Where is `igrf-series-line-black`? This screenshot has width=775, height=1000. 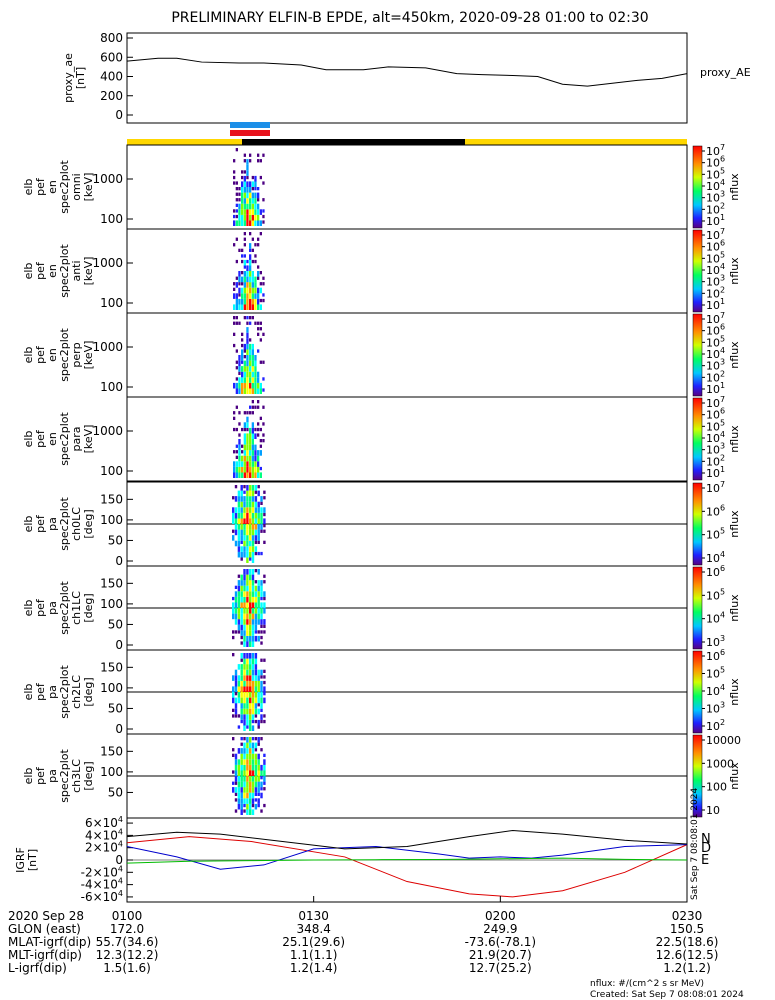 igrf-series-line-black is located at coordinates (407, 839).